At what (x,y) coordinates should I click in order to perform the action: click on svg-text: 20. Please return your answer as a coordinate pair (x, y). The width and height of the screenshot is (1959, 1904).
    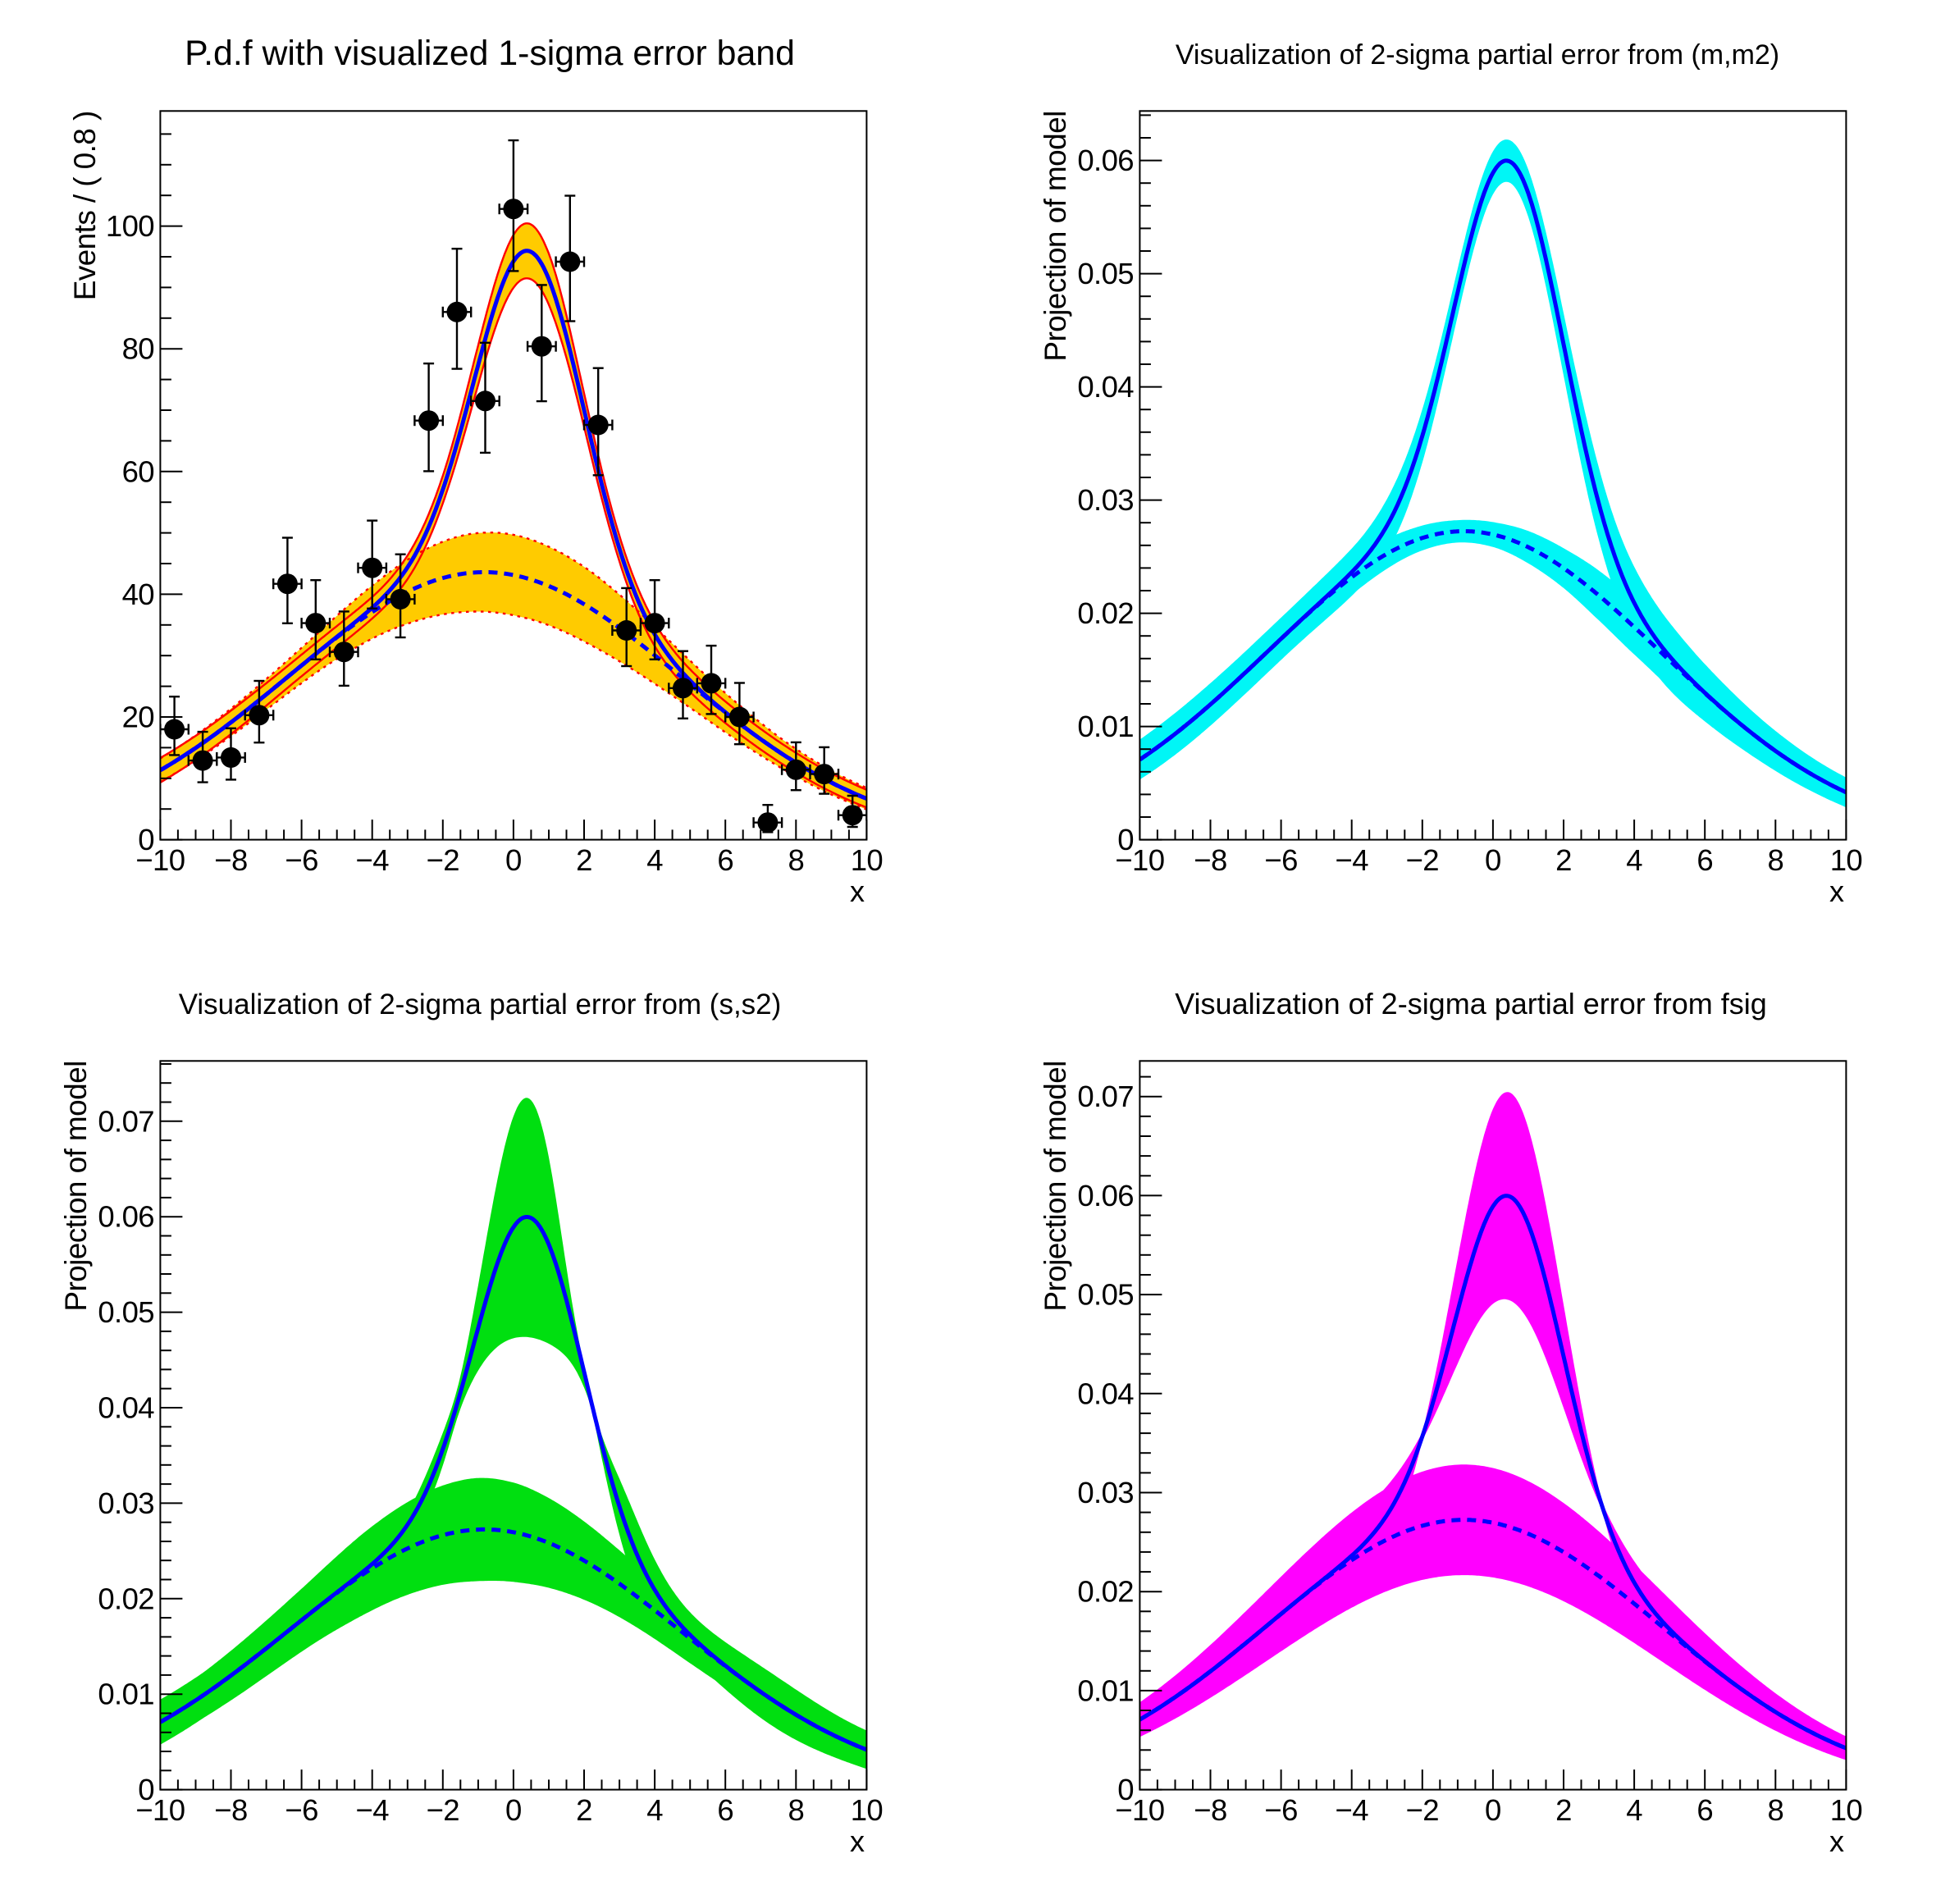
    Looking at the image, I should click on (138, 718).